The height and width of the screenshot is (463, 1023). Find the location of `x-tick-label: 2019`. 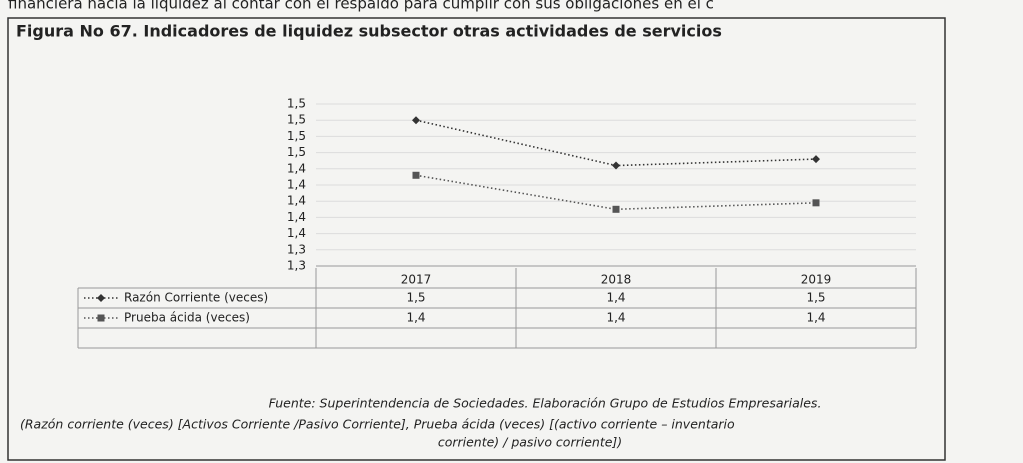

x-tick-label: 2019 is located at coordinates (816, 280).